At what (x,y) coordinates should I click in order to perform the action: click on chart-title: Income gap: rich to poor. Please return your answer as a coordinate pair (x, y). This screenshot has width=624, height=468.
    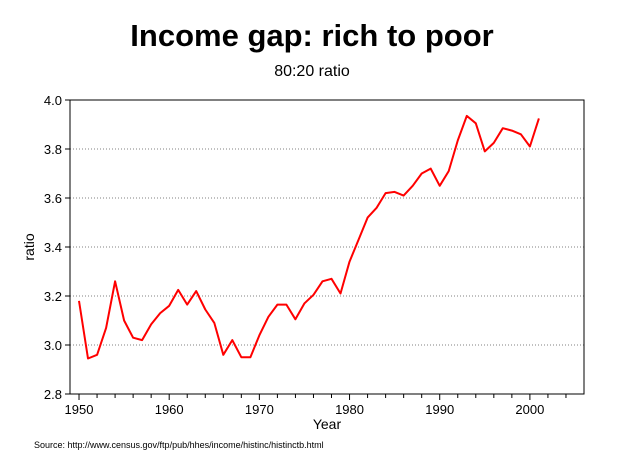
    Looking at the image, I should click on (312, 35).